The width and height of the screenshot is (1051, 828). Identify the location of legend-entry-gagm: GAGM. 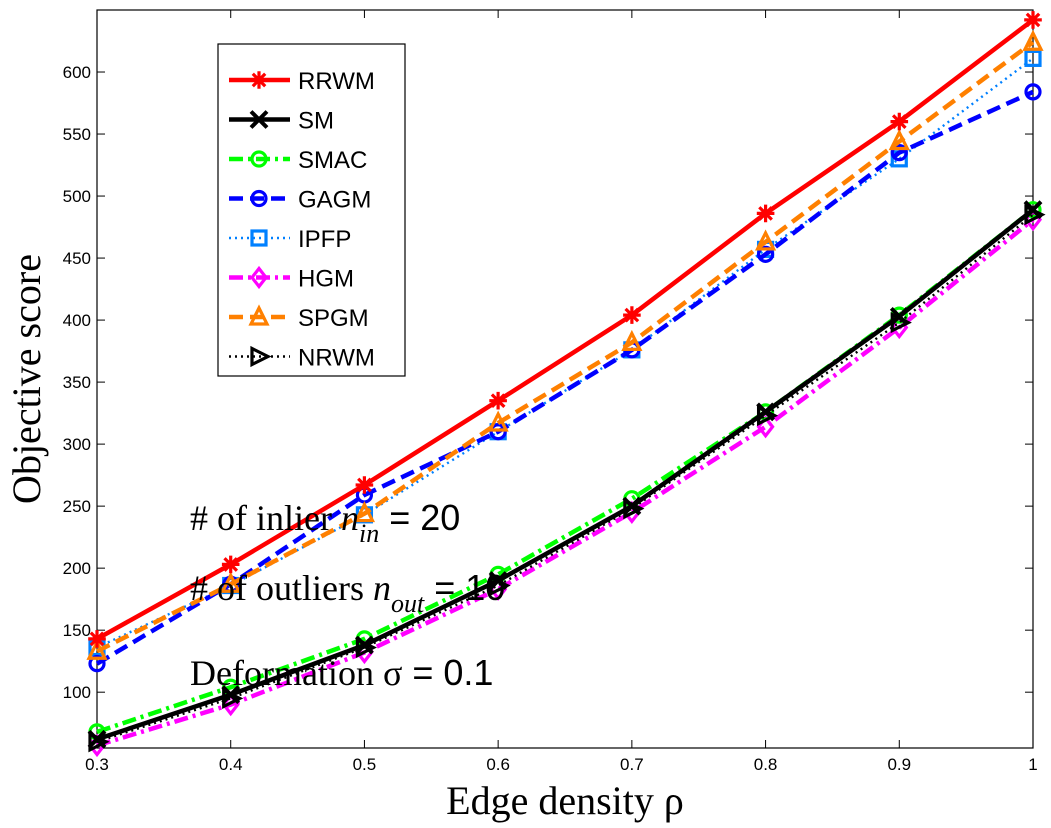
(300, 200).